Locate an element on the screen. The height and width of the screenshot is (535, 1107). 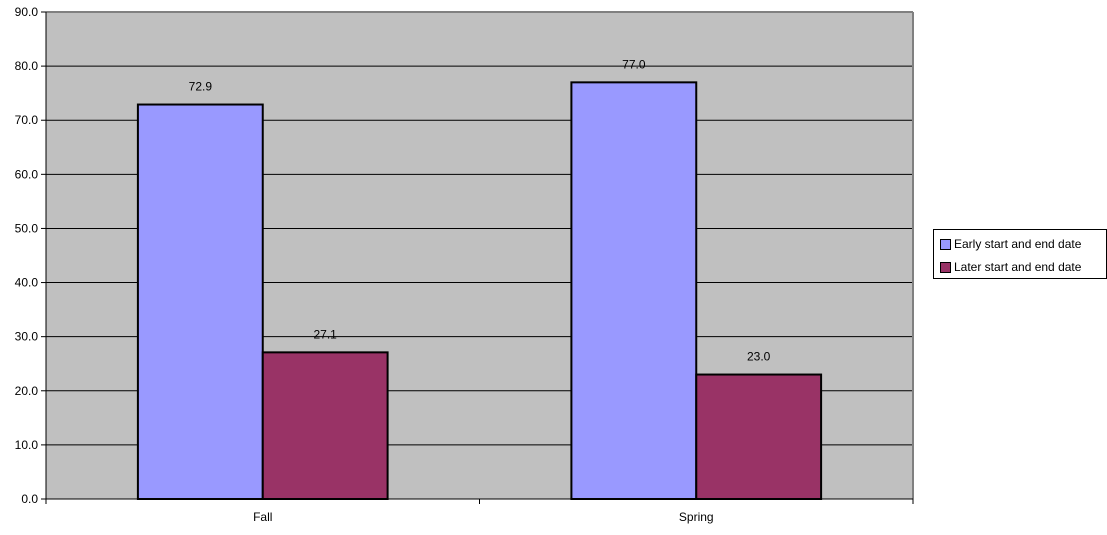
y-tick-label: 20.0 is located at coordinates (27, 391).